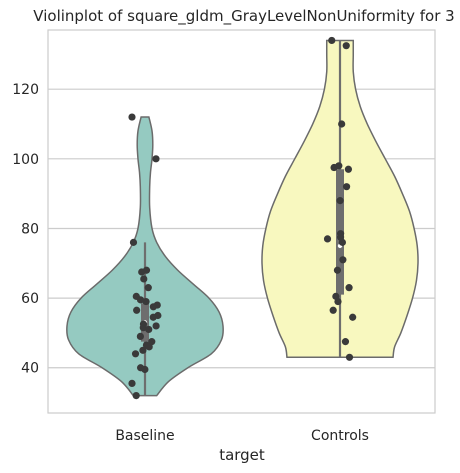 The width and height of the screenshot is (460, 473). I want to click on y-tick-label-100: 100, so click(25, 160).